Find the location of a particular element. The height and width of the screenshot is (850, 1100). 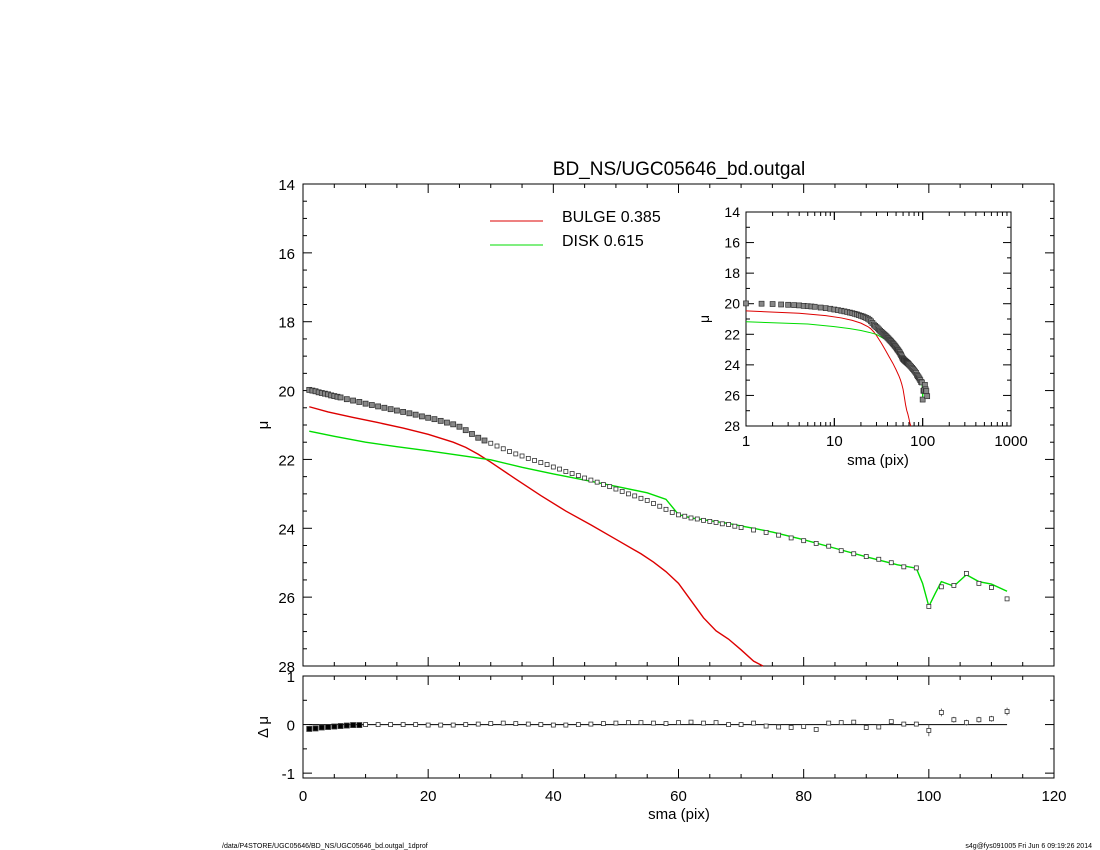

x-tick-label: 80 is located at coordinates (803, 796).